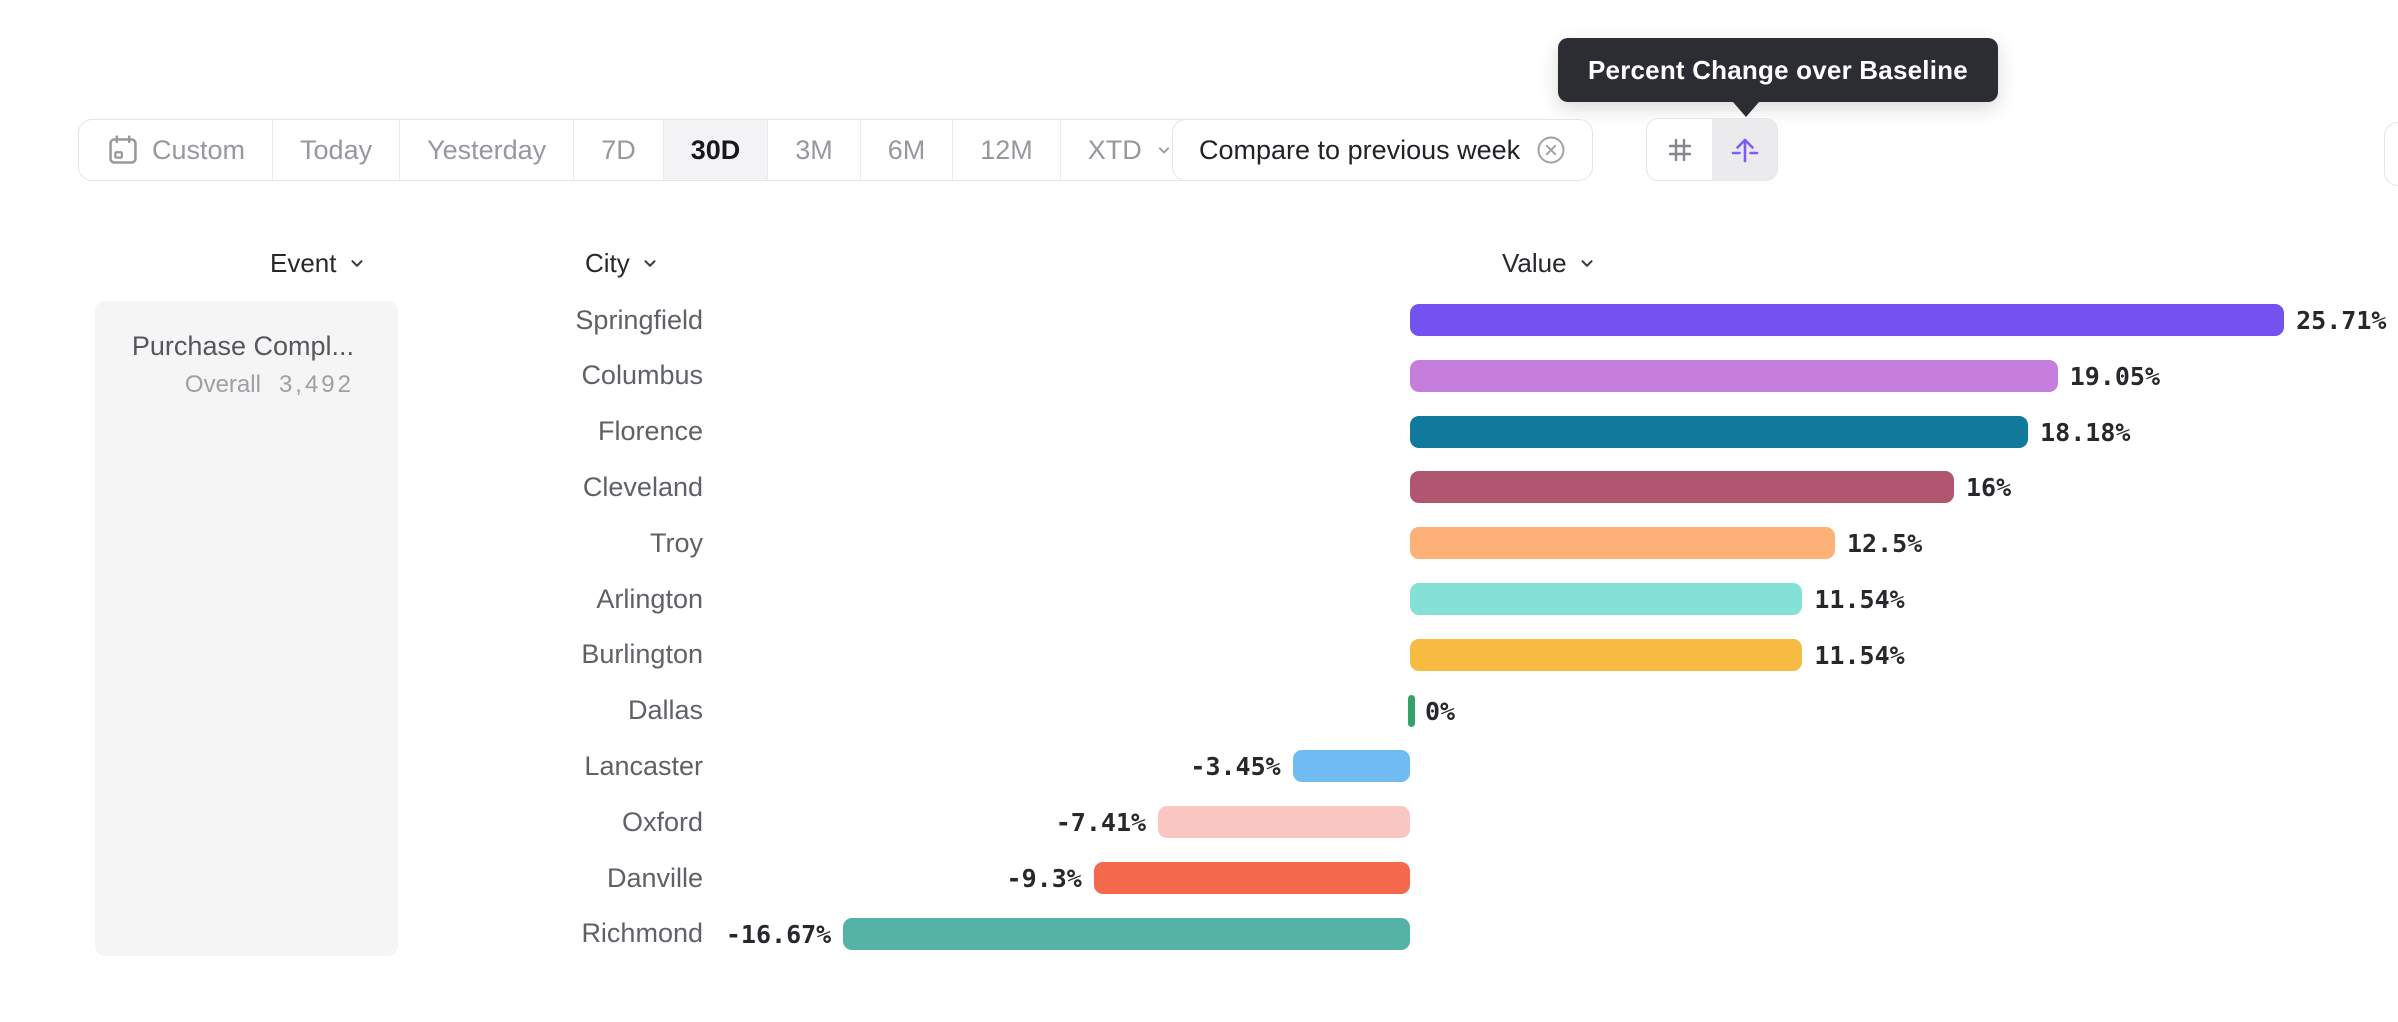  I want to click on city-label-oxford: Oxford, so click(662, 821).